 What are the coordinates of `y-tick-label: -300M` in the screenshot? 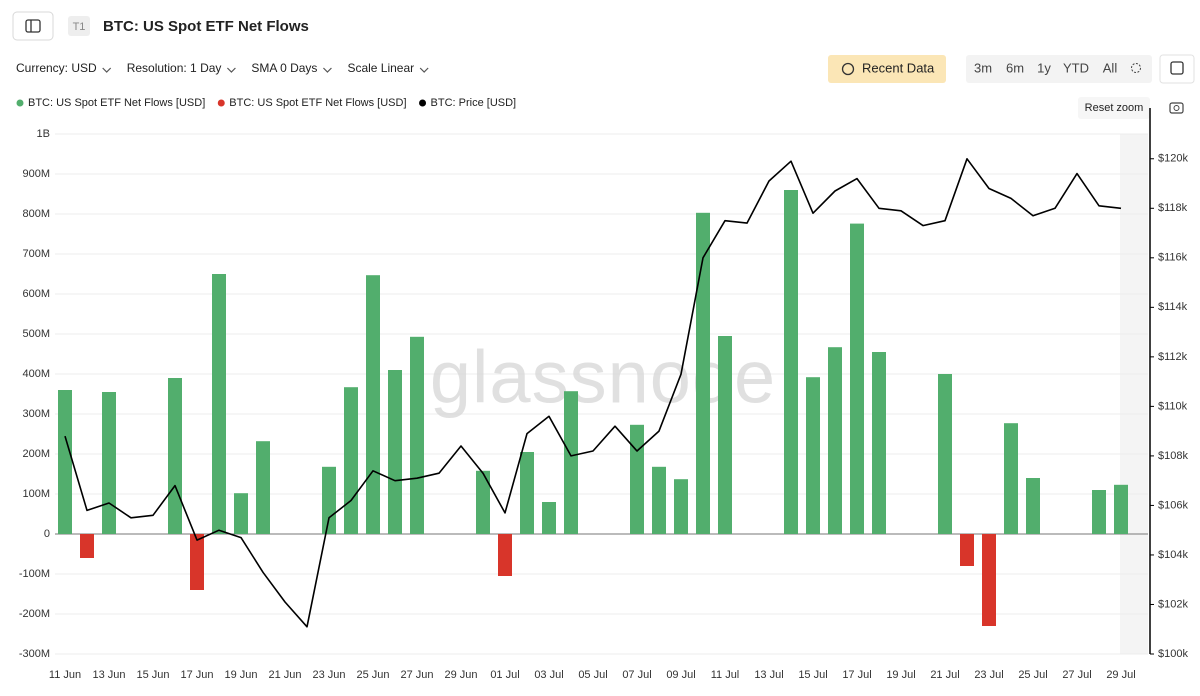 It's located at (34, 654).